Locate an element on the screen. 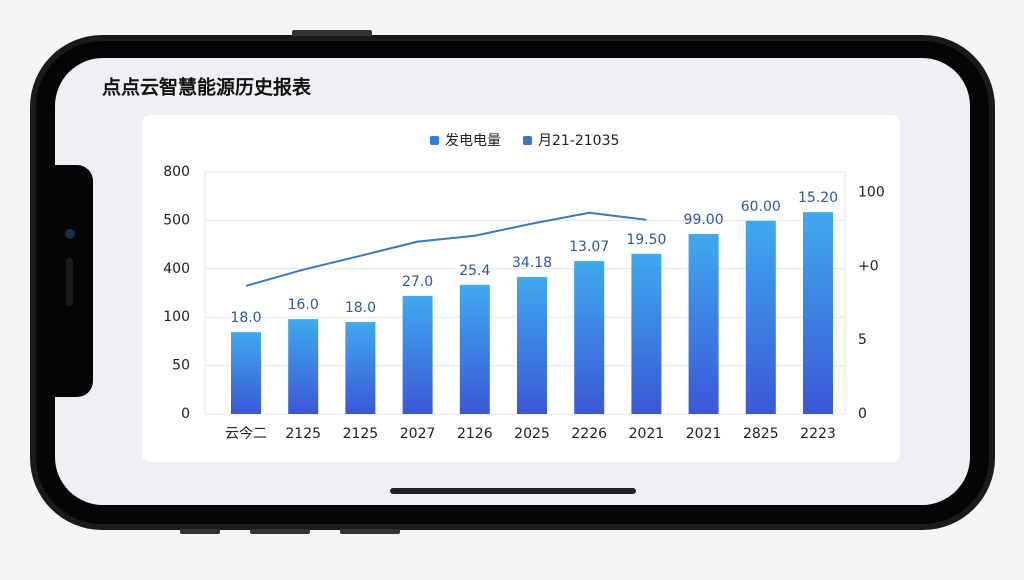 The image size is (1024, 580). data-label: 27.0 is located at coordinates (417, 282).